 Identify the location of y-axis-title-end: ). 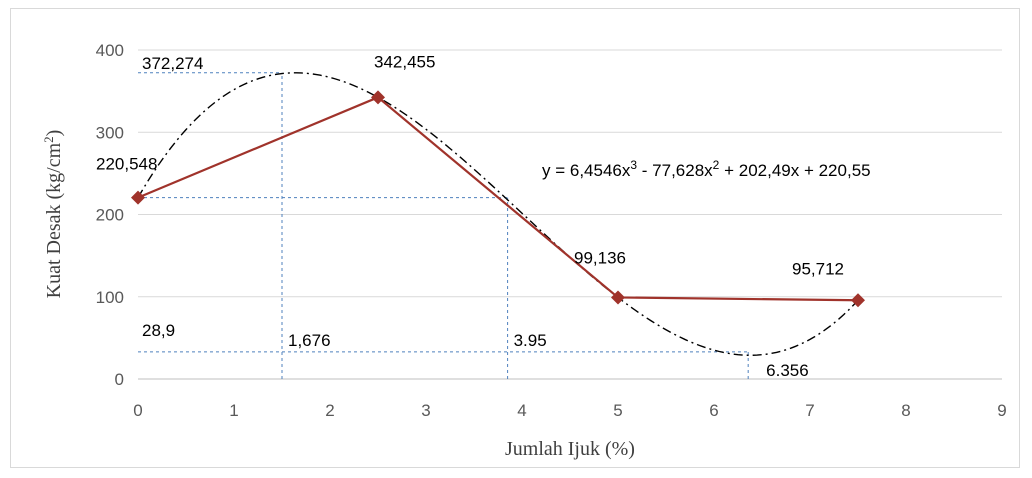
(54, 133).